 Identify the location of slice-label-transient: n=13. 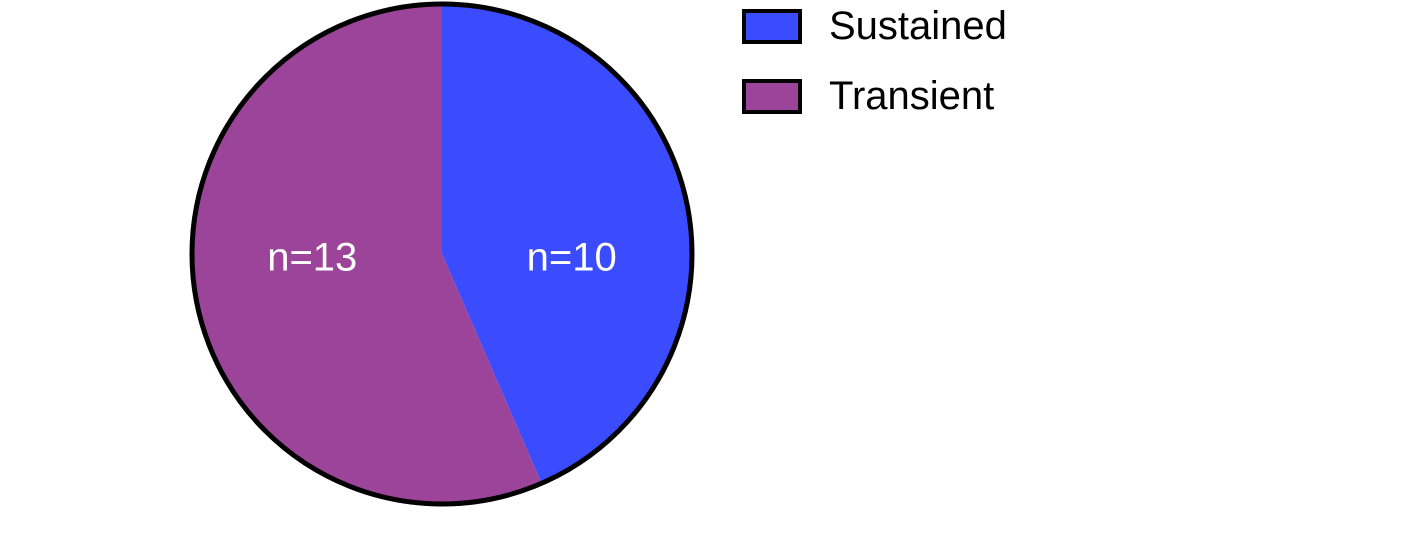
(312, 258).